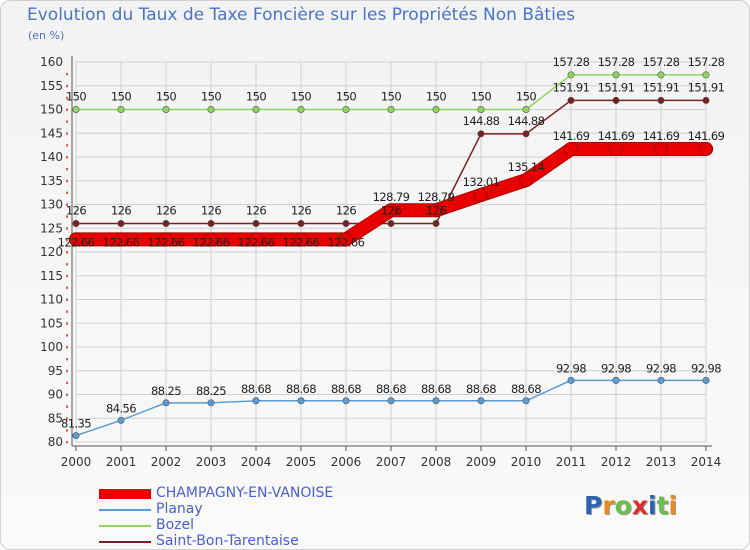  I want to click on logo-letter: r, so click(608, 505).